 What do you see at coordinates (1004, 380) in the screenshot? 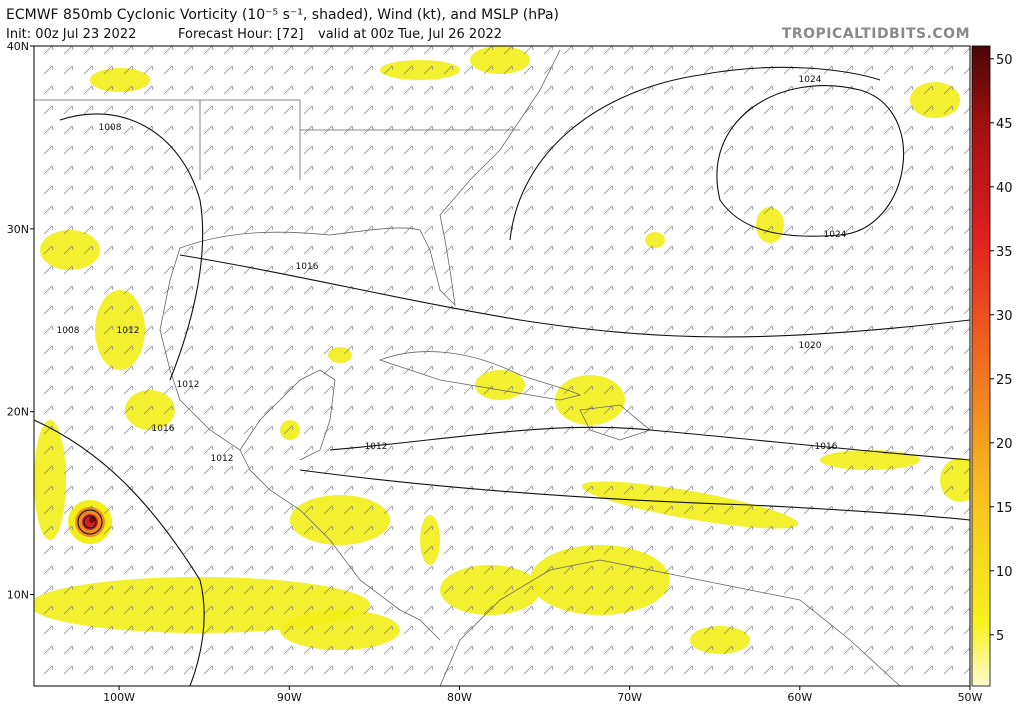
I see `colorbar-tick-label: 25` at bounding box center [1004, 380].